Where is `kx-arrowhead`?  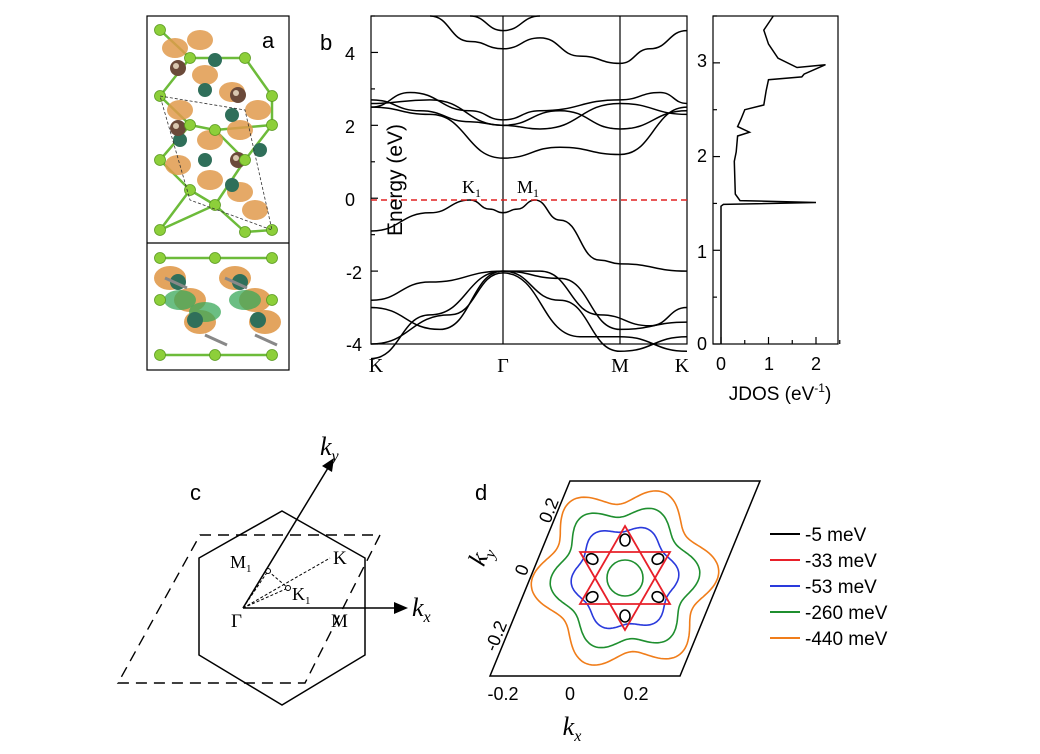 kx-arrowhead is located at coordinates (401, 608).